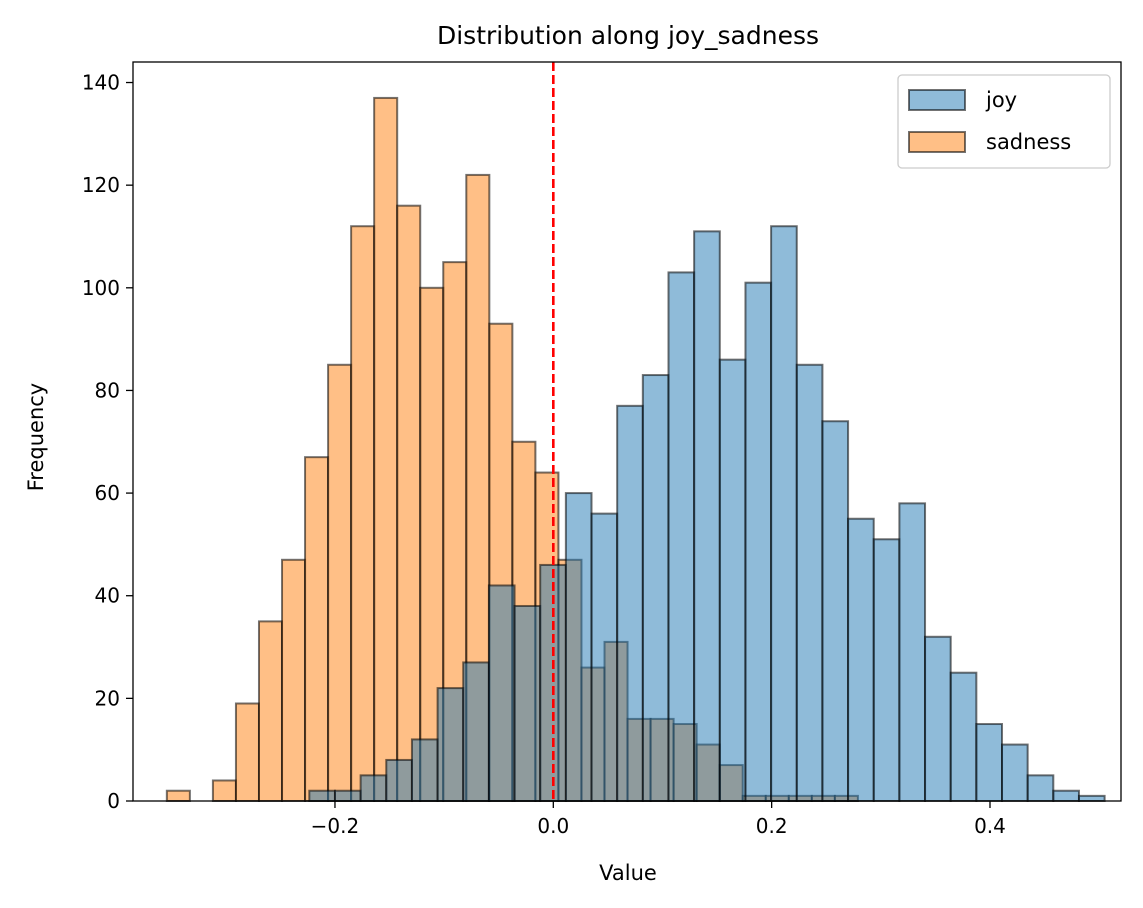 The image size is (1143, 908). What do you see at coordinates (107, 698) in the screenshot?
I see `y-tick-label: 20` at bounding box center [107, 698].